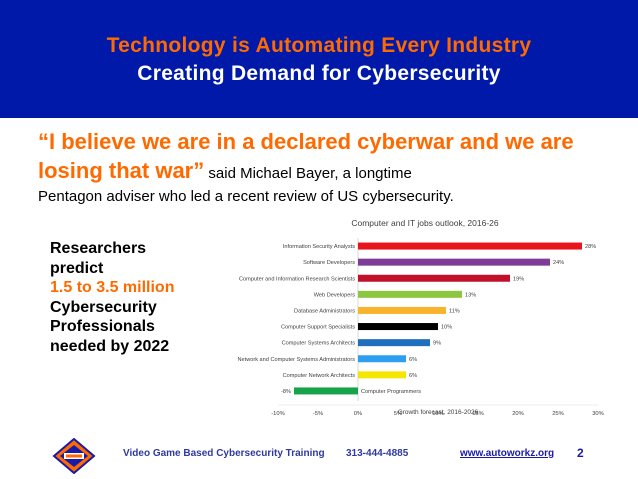 The image size is (638, 479). What do you see at coordinates (329, 263) in the screenshot?
I see `chart-category-label: Software Developers` at bounding box center [329, 263].